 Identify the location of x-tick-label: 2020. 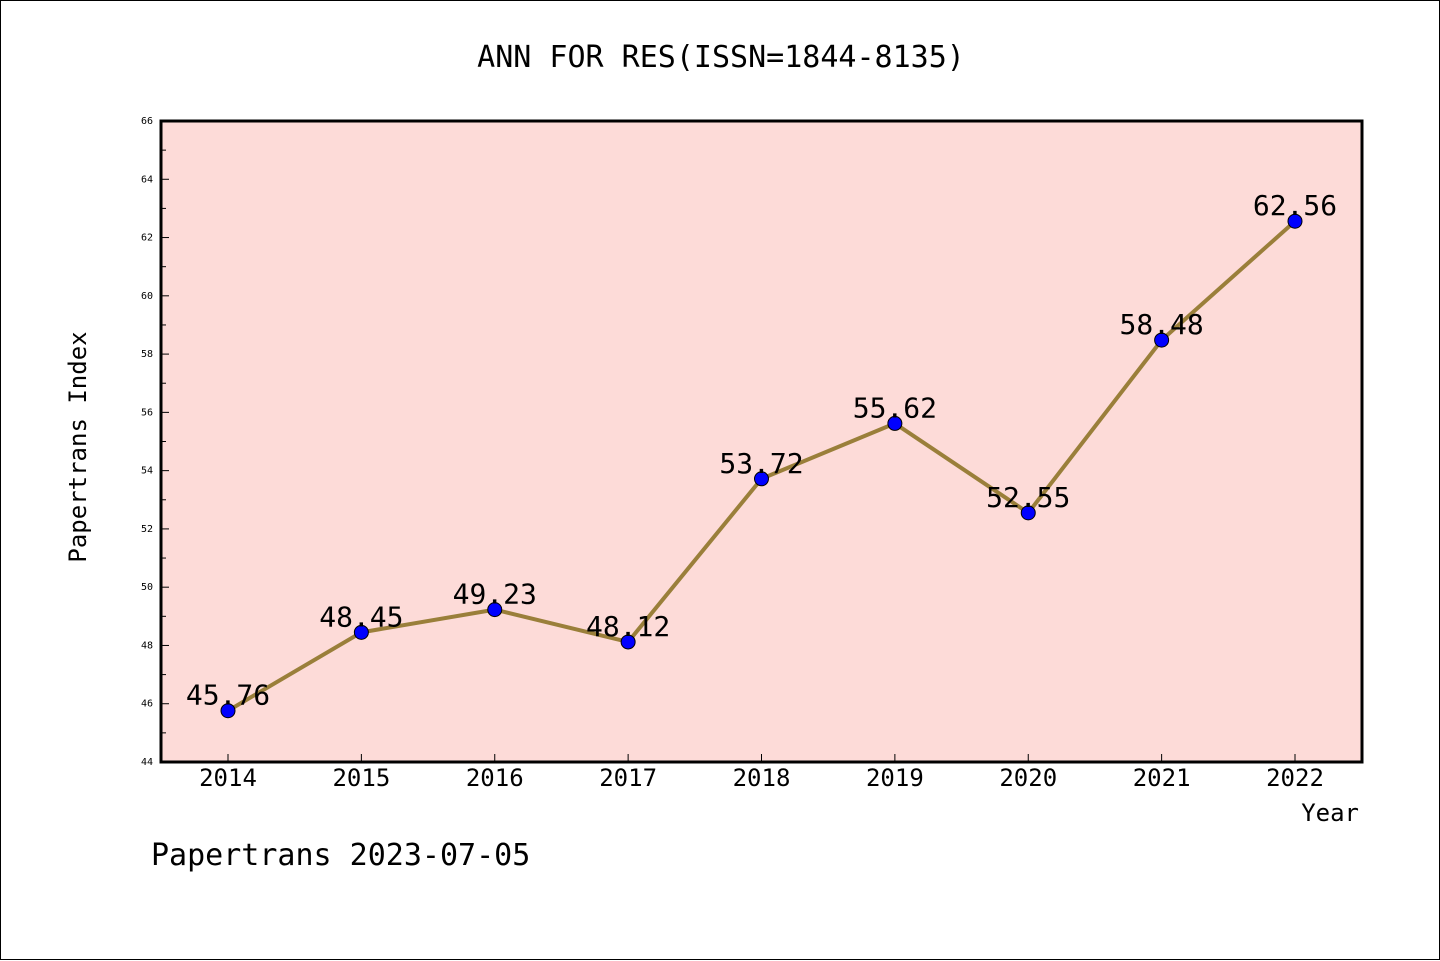
(1028, 778).